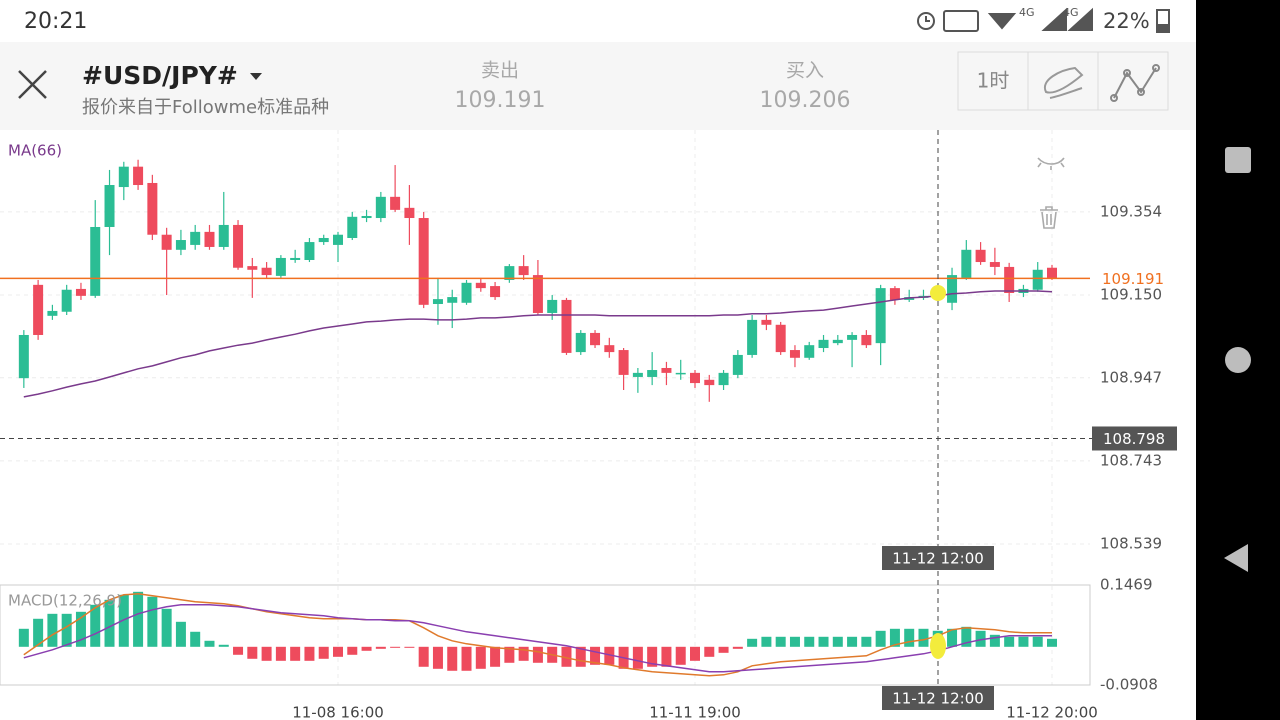  I want to click on x-tick-label: 11-12 20:00, so click(1052, 712).